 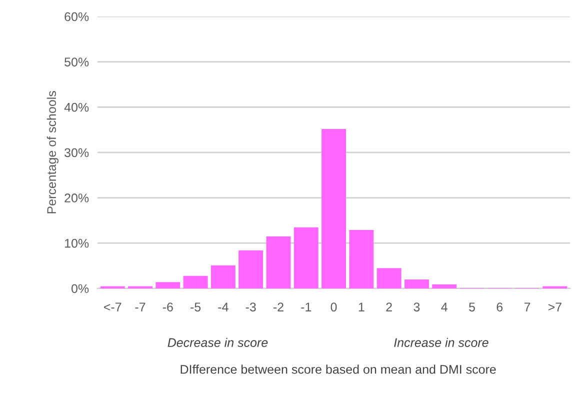 I want to click on y-tick-label: 60%, so click(x=76, y=17).